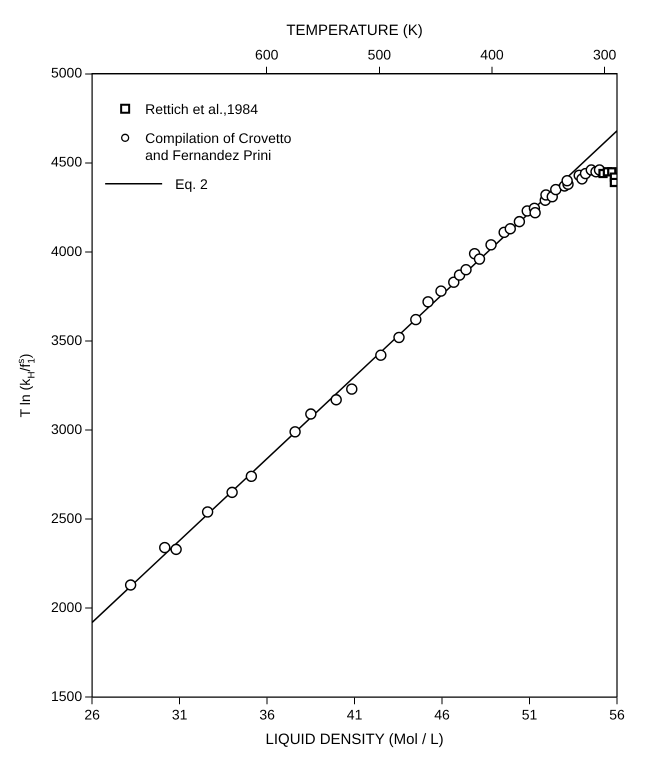 The height and width of the screenshot is (767, 645). Describe the element at coordinates (492, 54) in the screenshot. I see `x2-tick-label: 400` at that location.